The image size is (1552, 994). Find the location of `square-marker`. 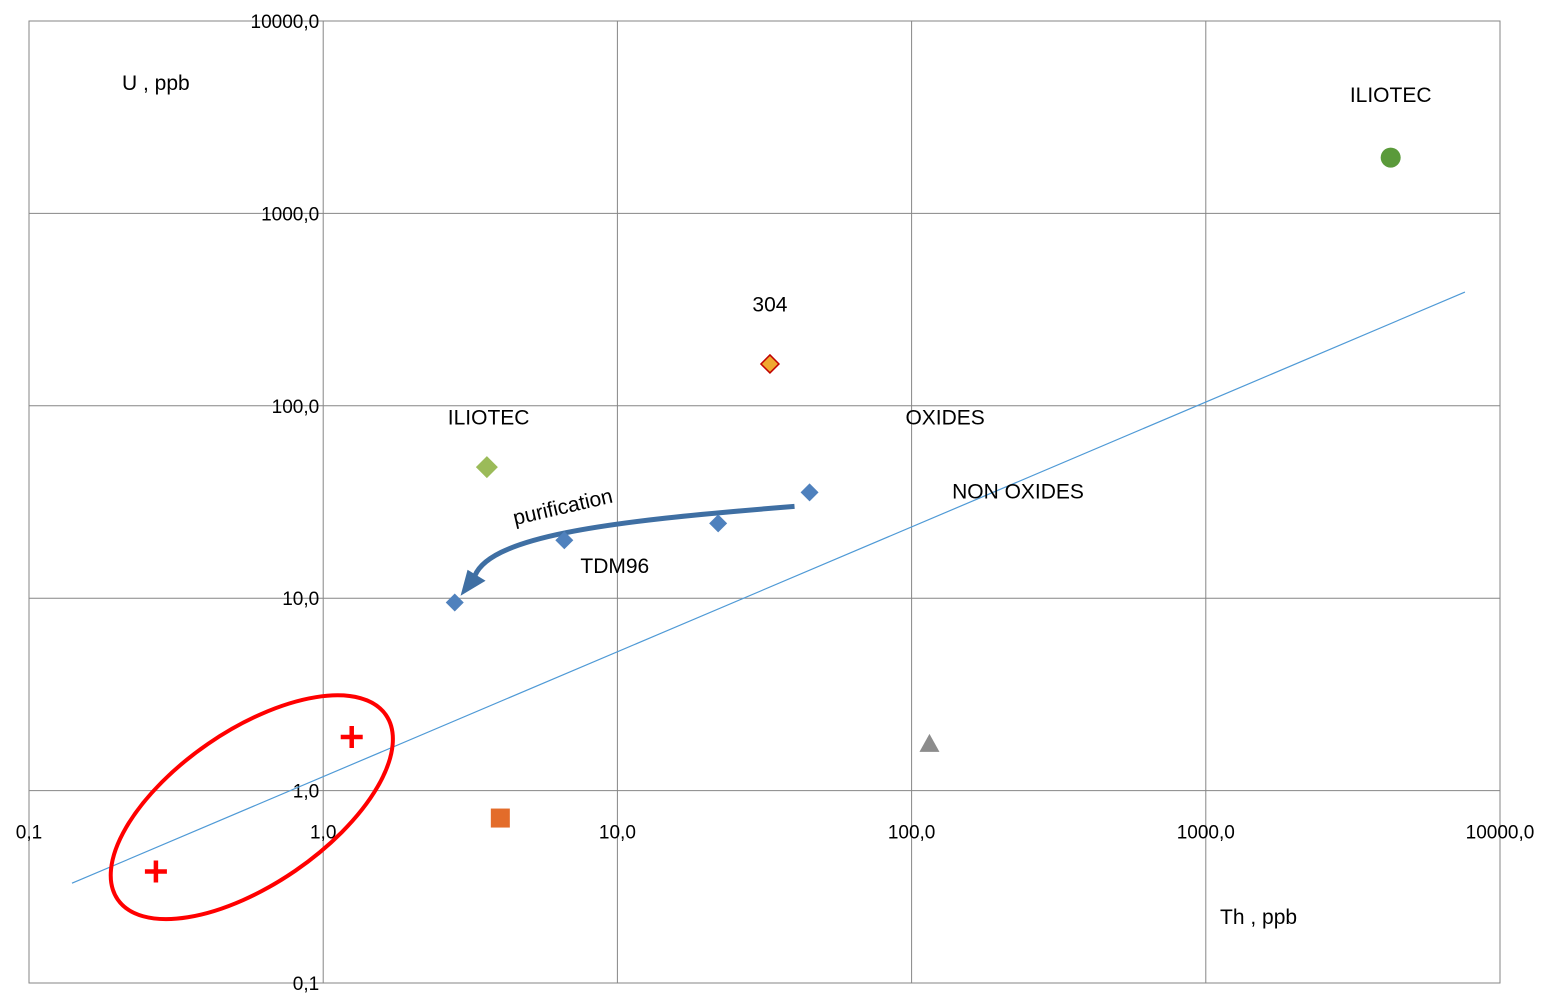

square-marker is located at coordinates (500, 818).